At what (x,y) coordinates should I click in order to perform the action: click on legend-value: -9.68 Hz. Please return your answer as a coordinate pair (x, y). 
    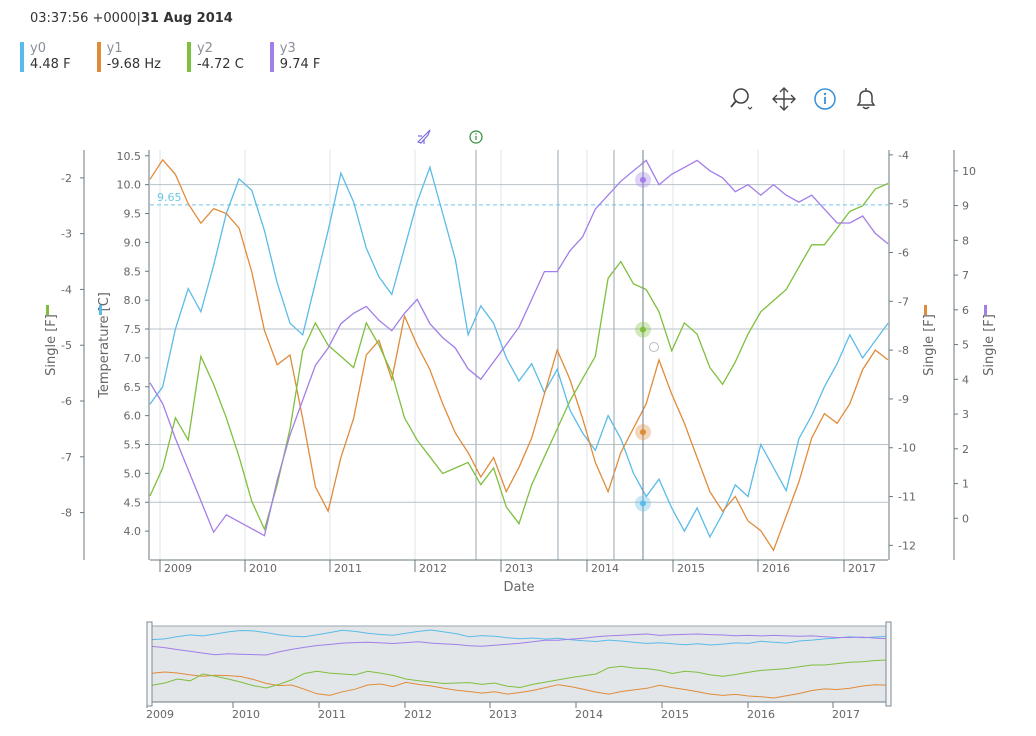
    Looking at the image, I should click on (133, 64).